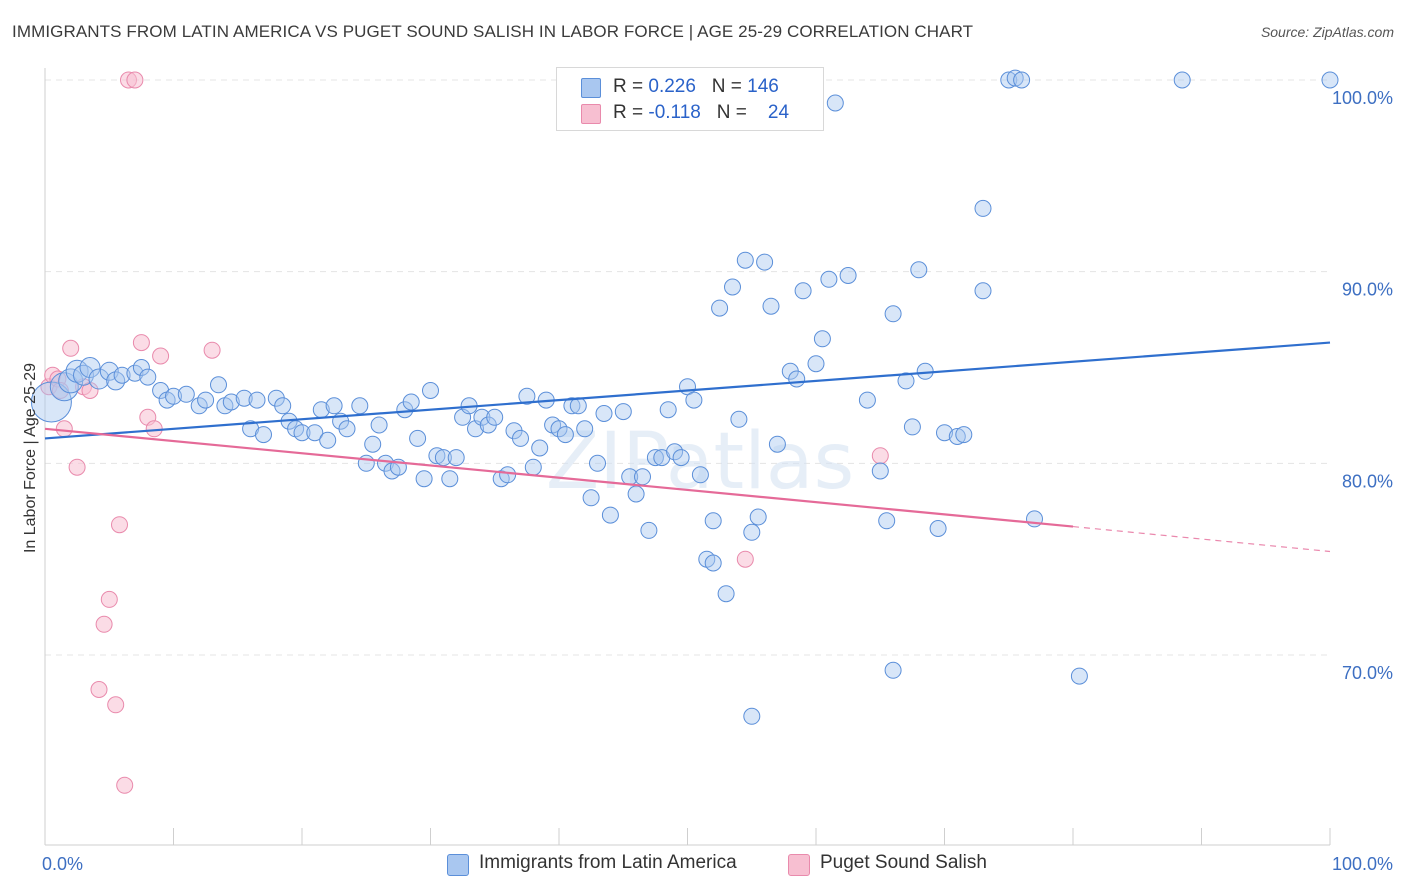 The width and height of the screenshot is (1406, 892). What do you see at coordinates (1327, 32) in the screenshot?
I see `source-label: Source: ZipAtlas.com` at bounding box center [1327, 32].